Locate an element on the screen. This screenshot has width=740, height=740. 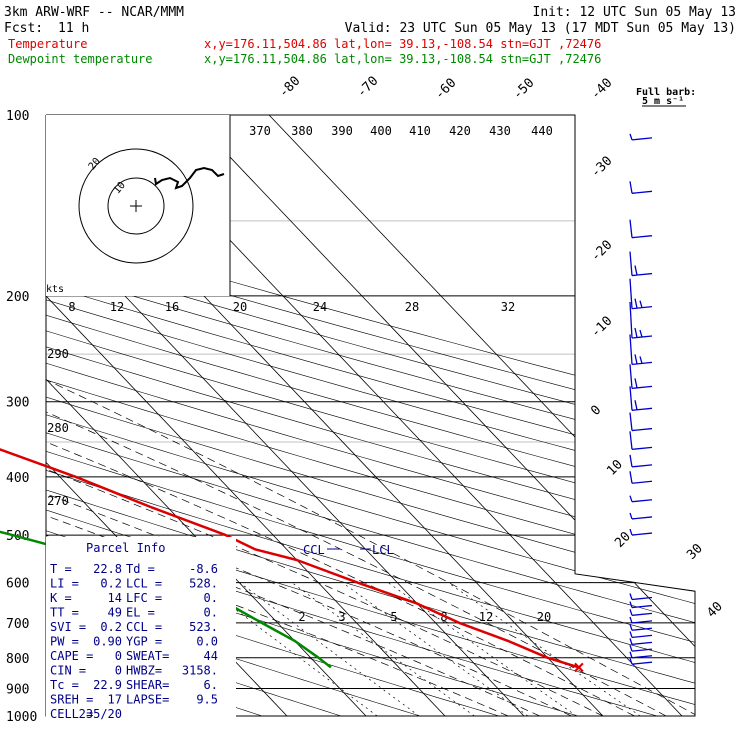
isotherm-label--80: -80 is located at coordinates (289, 87).